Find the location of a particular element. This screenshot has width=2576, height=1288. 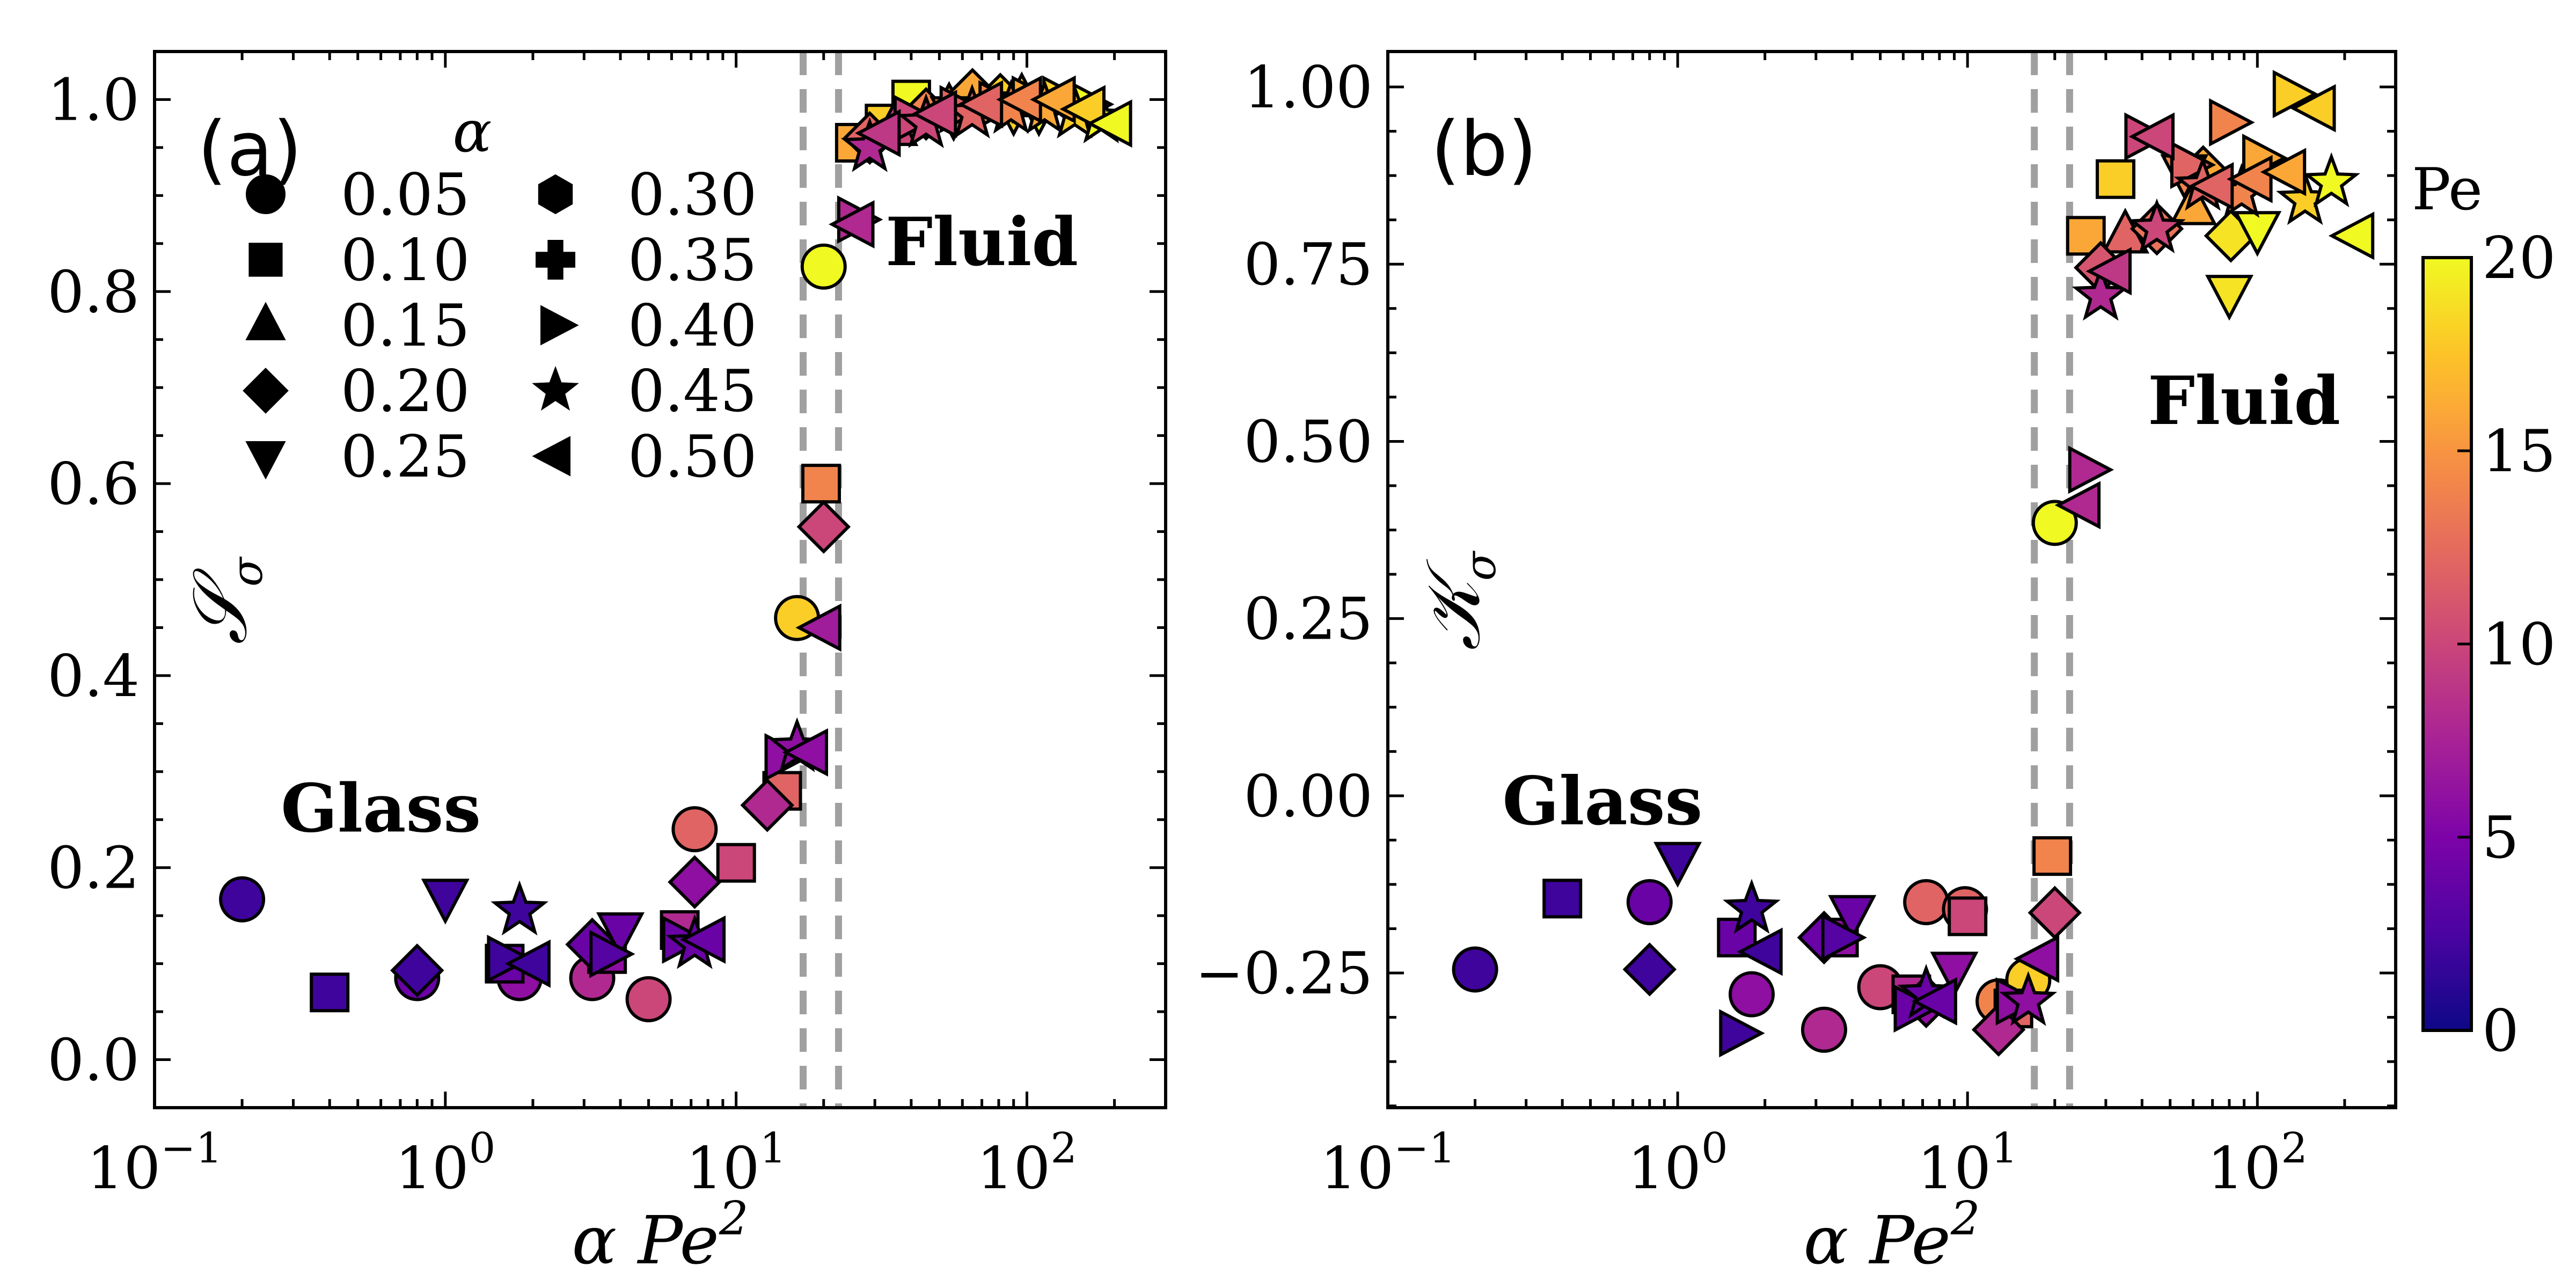

y-tick-label: 1.0 is located at coordinates (93, 100).